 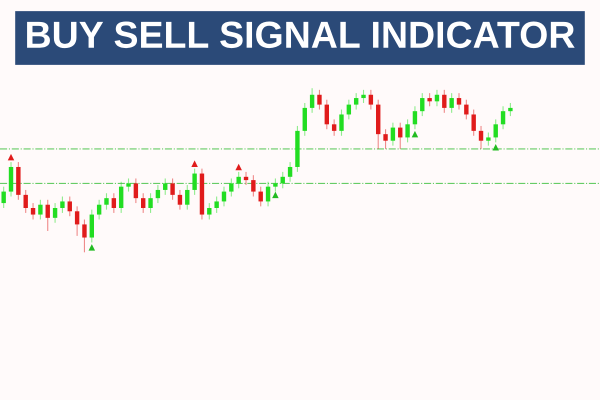 What do you see at coordinates (301, 35) in the screenshot?
I see `chart-title: BUY SELL SIGNAL INDICATOR` at bounding box center [301, 35].